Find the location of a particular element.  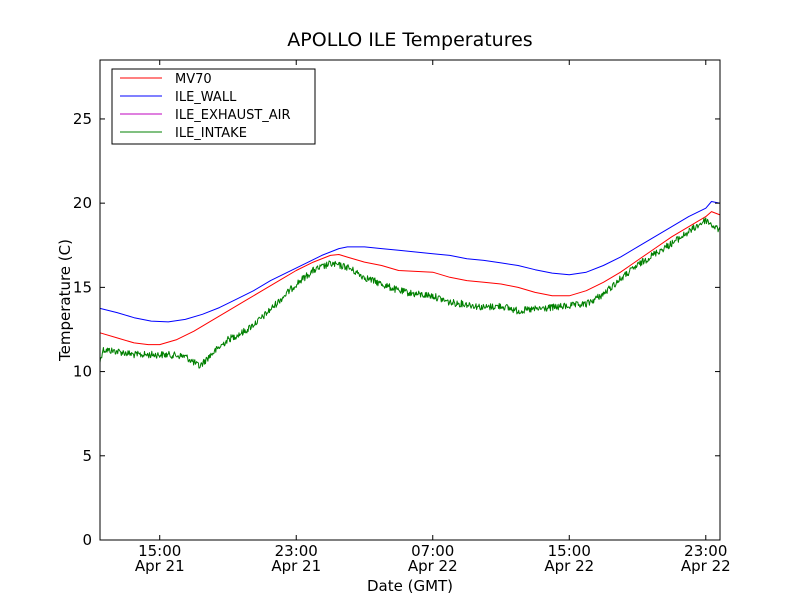

y-tick-label: 20 is located at coordinates (82, 203).